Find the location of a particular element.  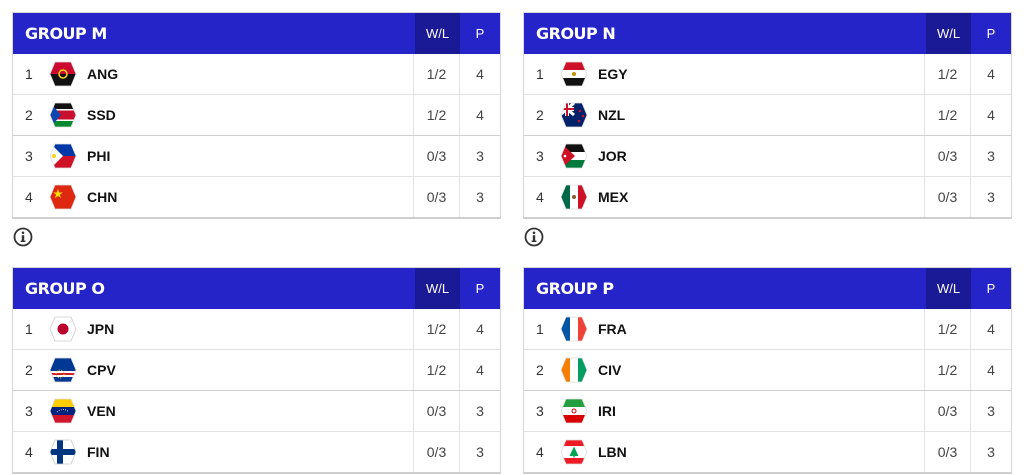

lebanon-flag-icon is located at coordinates (574, 452).